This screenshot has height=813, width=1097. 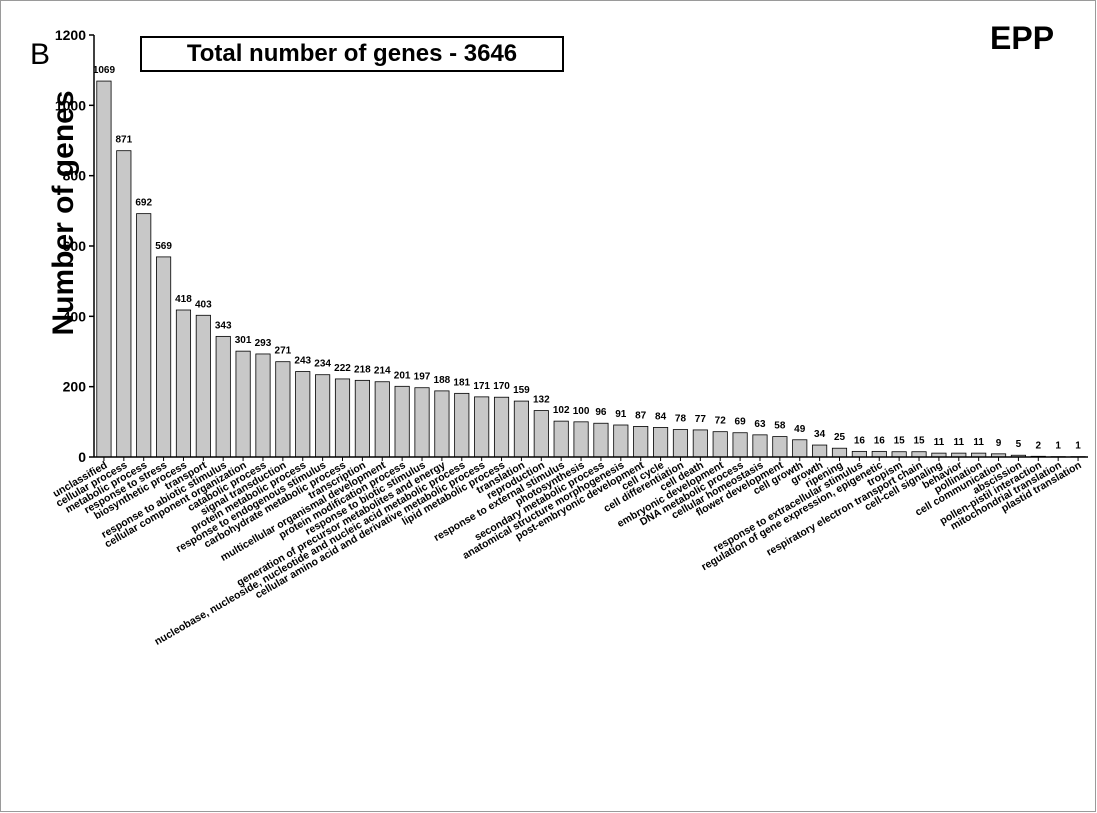 I want to click on data-label: 72, so click(x=721, y=421).